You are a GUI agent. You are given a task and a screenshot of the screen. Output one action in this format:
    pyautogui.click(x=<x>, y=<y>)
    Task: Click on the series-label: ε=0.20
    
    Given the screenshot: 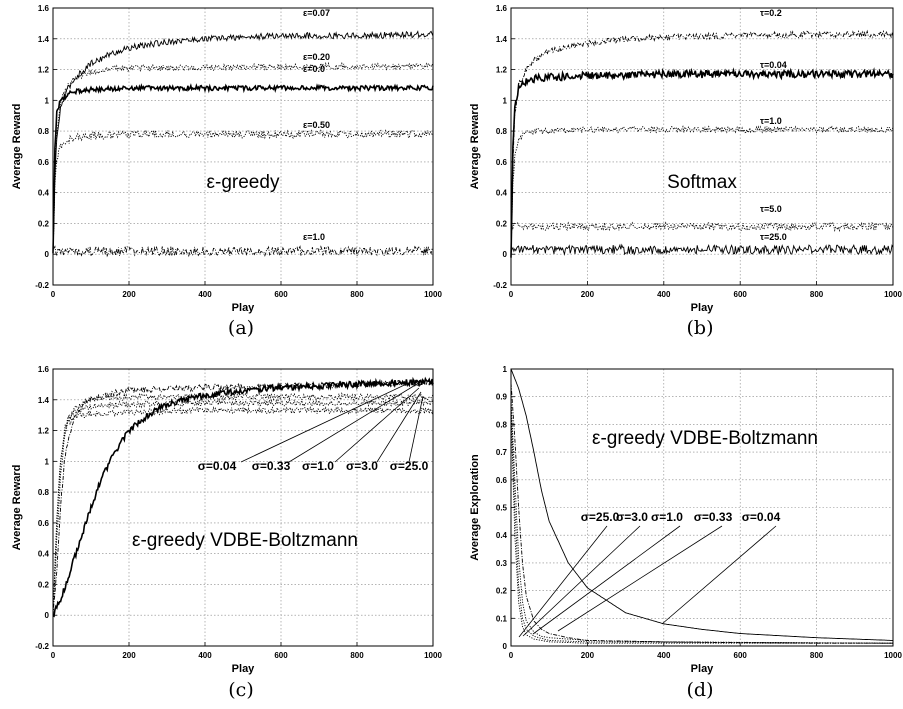 What is the action you would take?
    pyautogui.click(x=316, y=57)
    